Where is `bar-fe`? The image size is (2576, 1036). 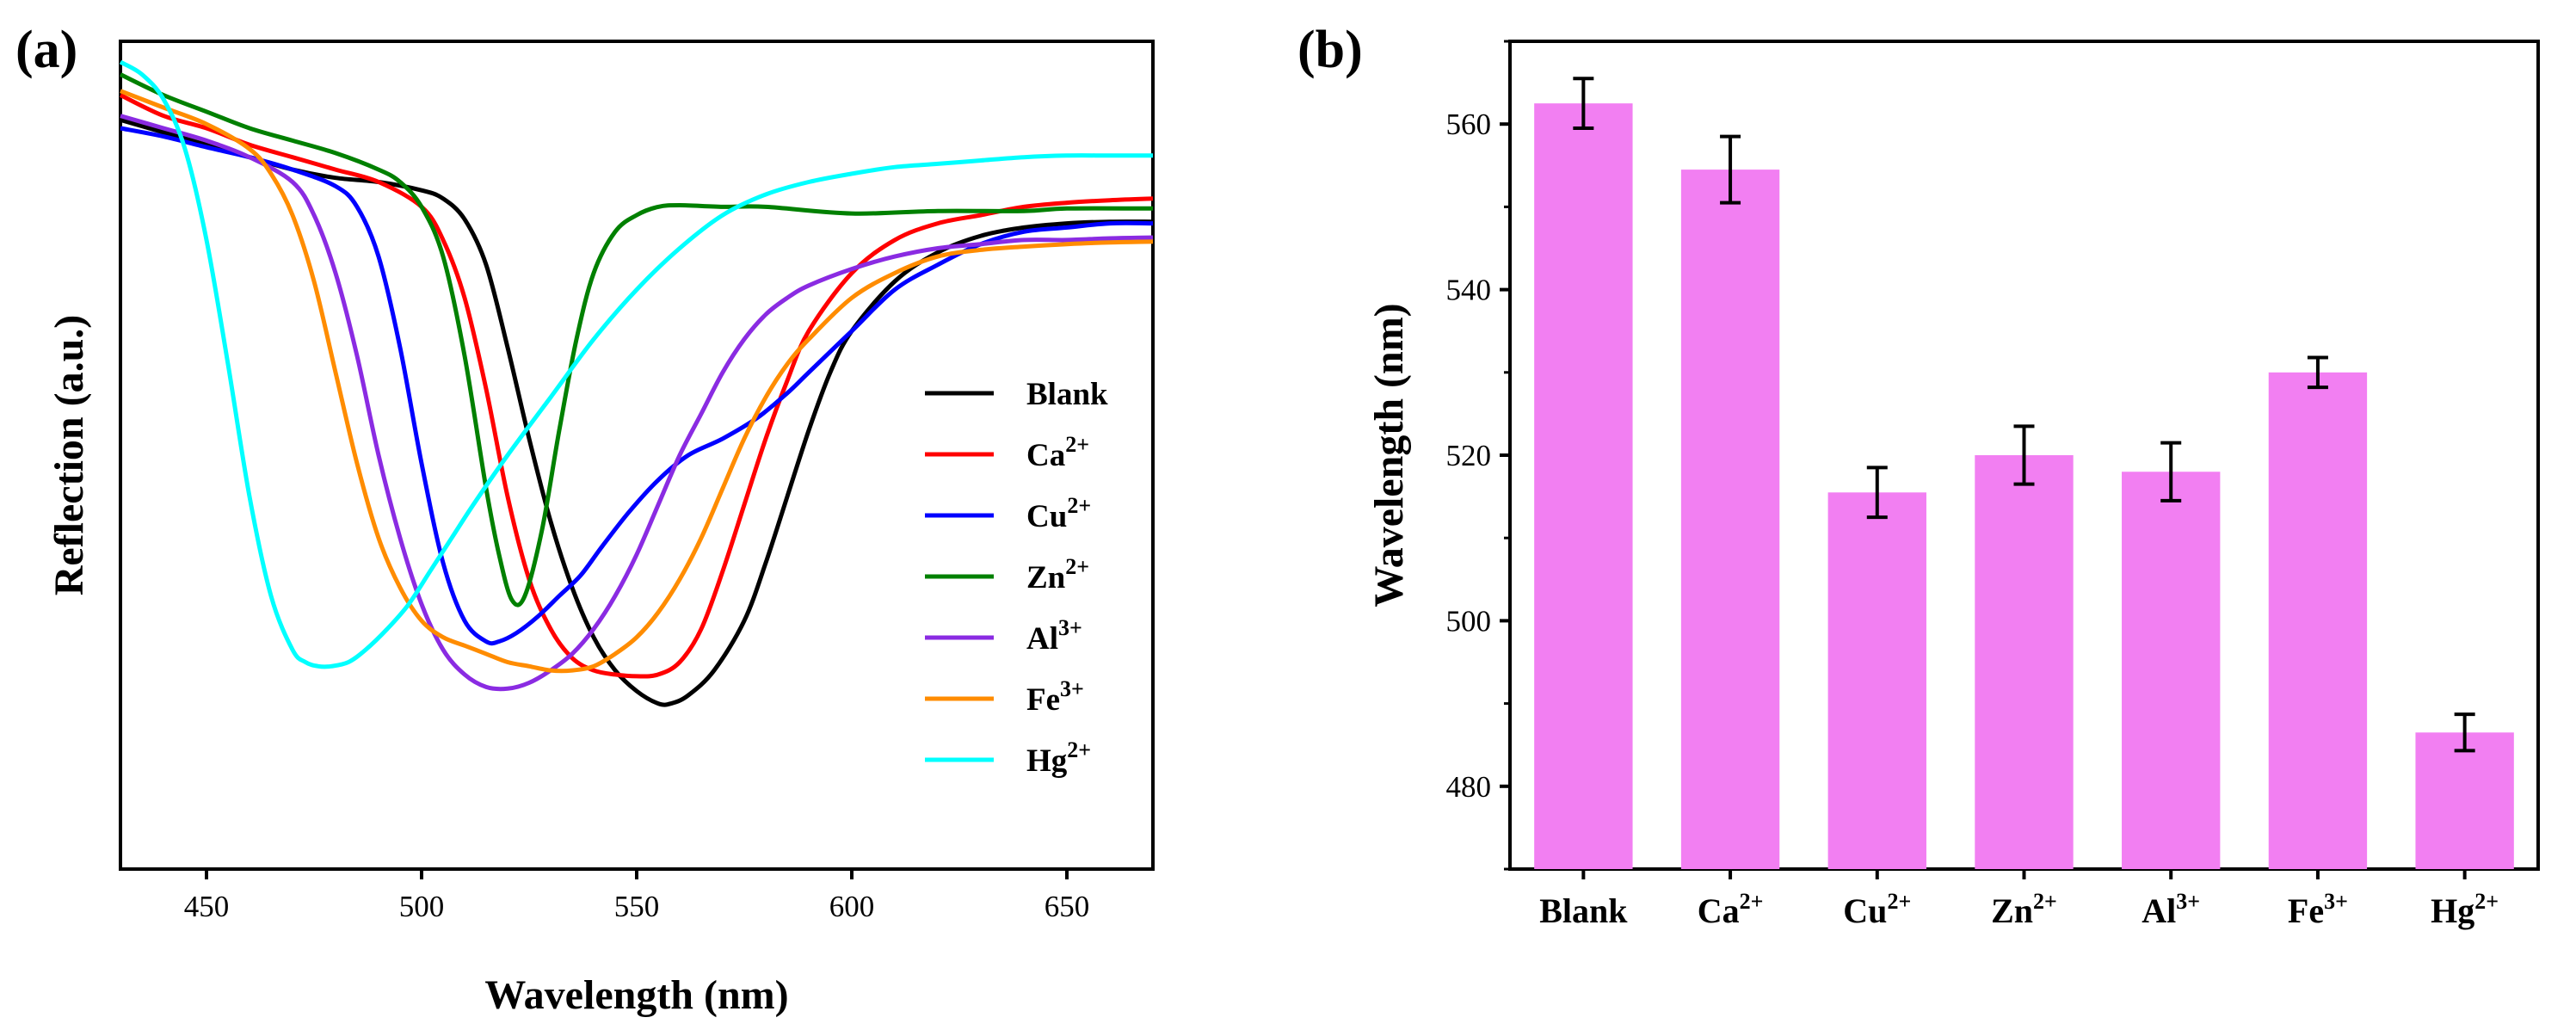
bar-fe is located at coordinates (2318, 620).